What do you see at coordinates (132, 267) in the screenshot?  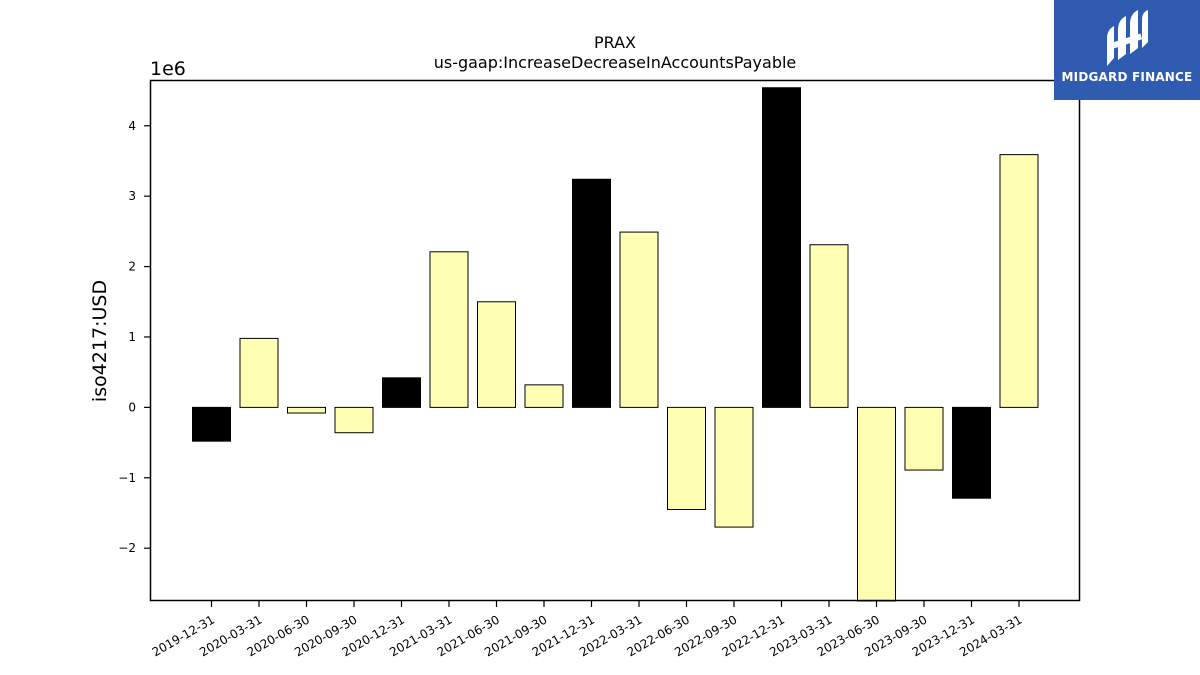 I see `y-tick-label: 2` at bounding box center [132, 267].